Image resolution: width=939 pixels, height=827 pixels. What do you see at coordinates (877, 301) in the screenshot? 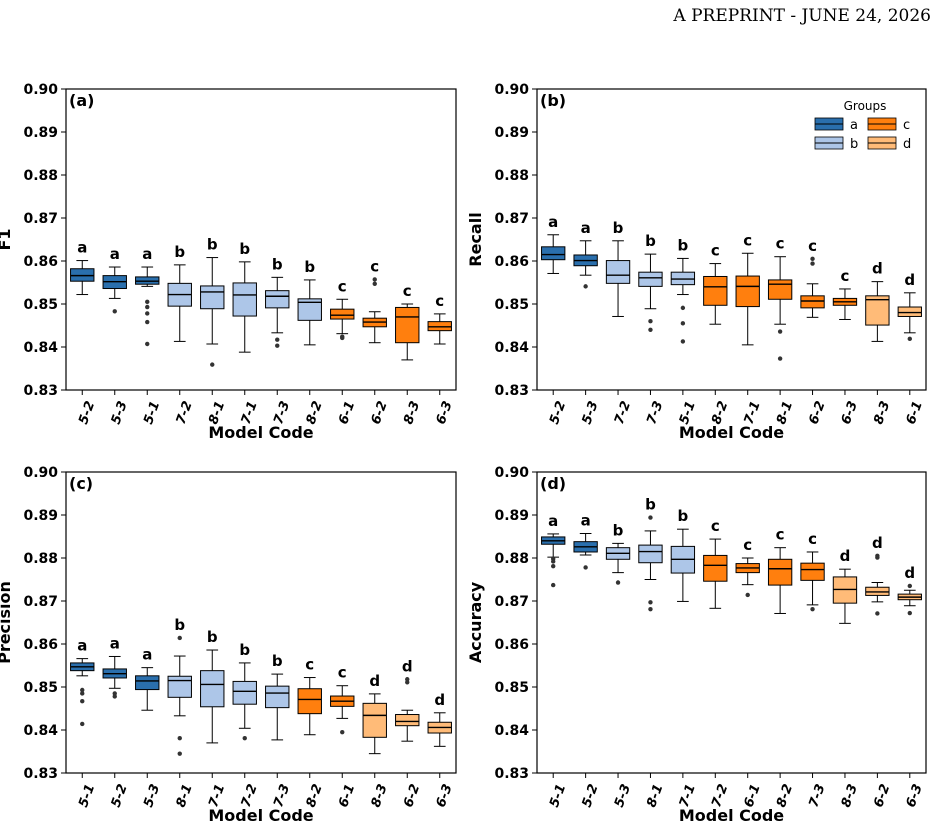
I see `box-8-3: d` at bounding box center [877, 301].